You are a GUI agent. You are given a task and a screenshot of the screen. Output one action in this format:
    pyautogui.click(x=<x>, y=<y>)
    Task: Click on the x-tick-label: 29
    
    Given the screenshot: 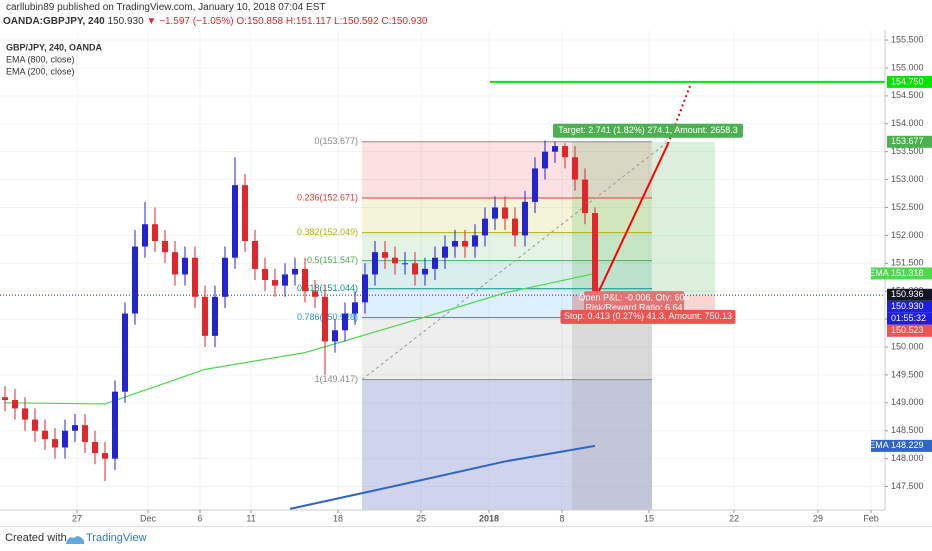 What is the action you would take?
    pyautogui.click(x=818, y=518)
    